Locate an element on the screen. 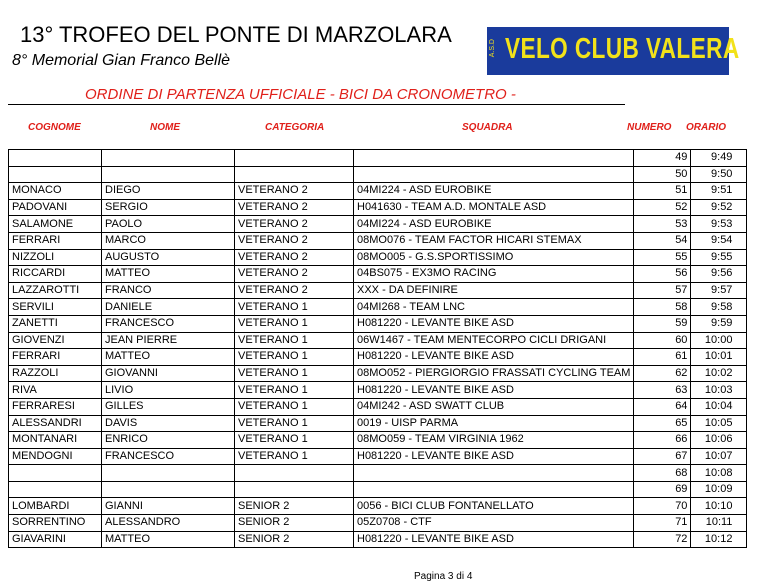  surname-cell: SALAMONE is located at coordinates (55, 224).